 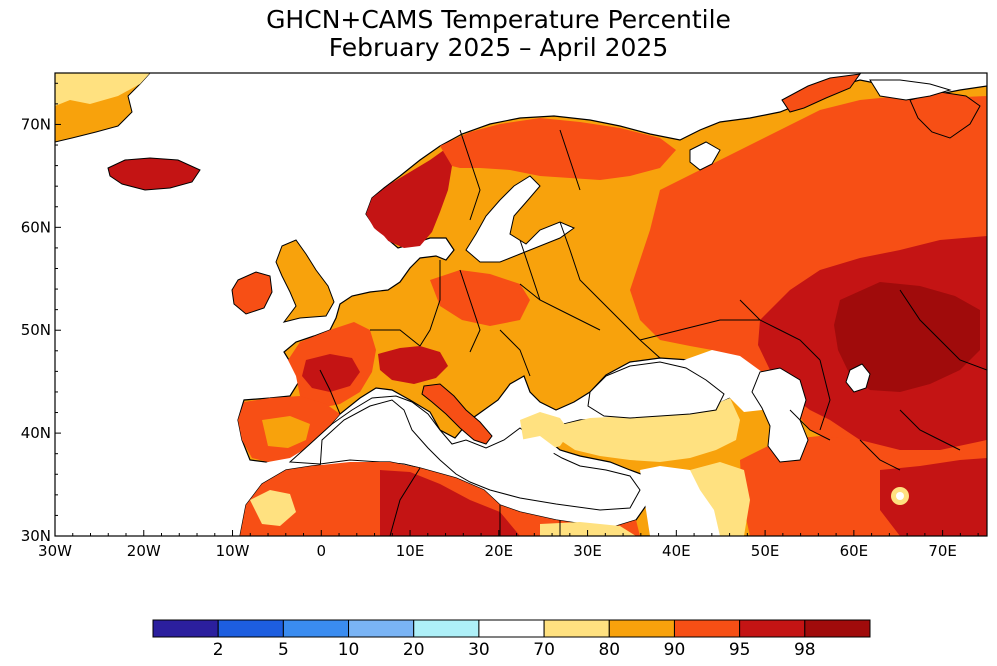 What do you see at coordinates (283, 650) in the screenshot?
I see `colorbar-label: 5` at bounding box center [283, 650].